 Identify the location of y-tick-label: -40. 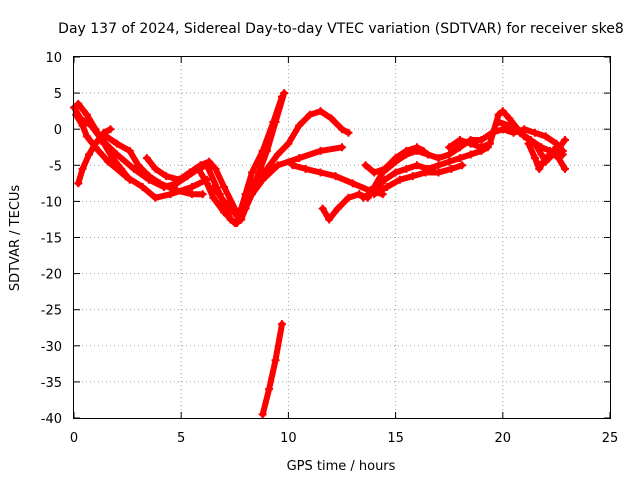
(51, 419).